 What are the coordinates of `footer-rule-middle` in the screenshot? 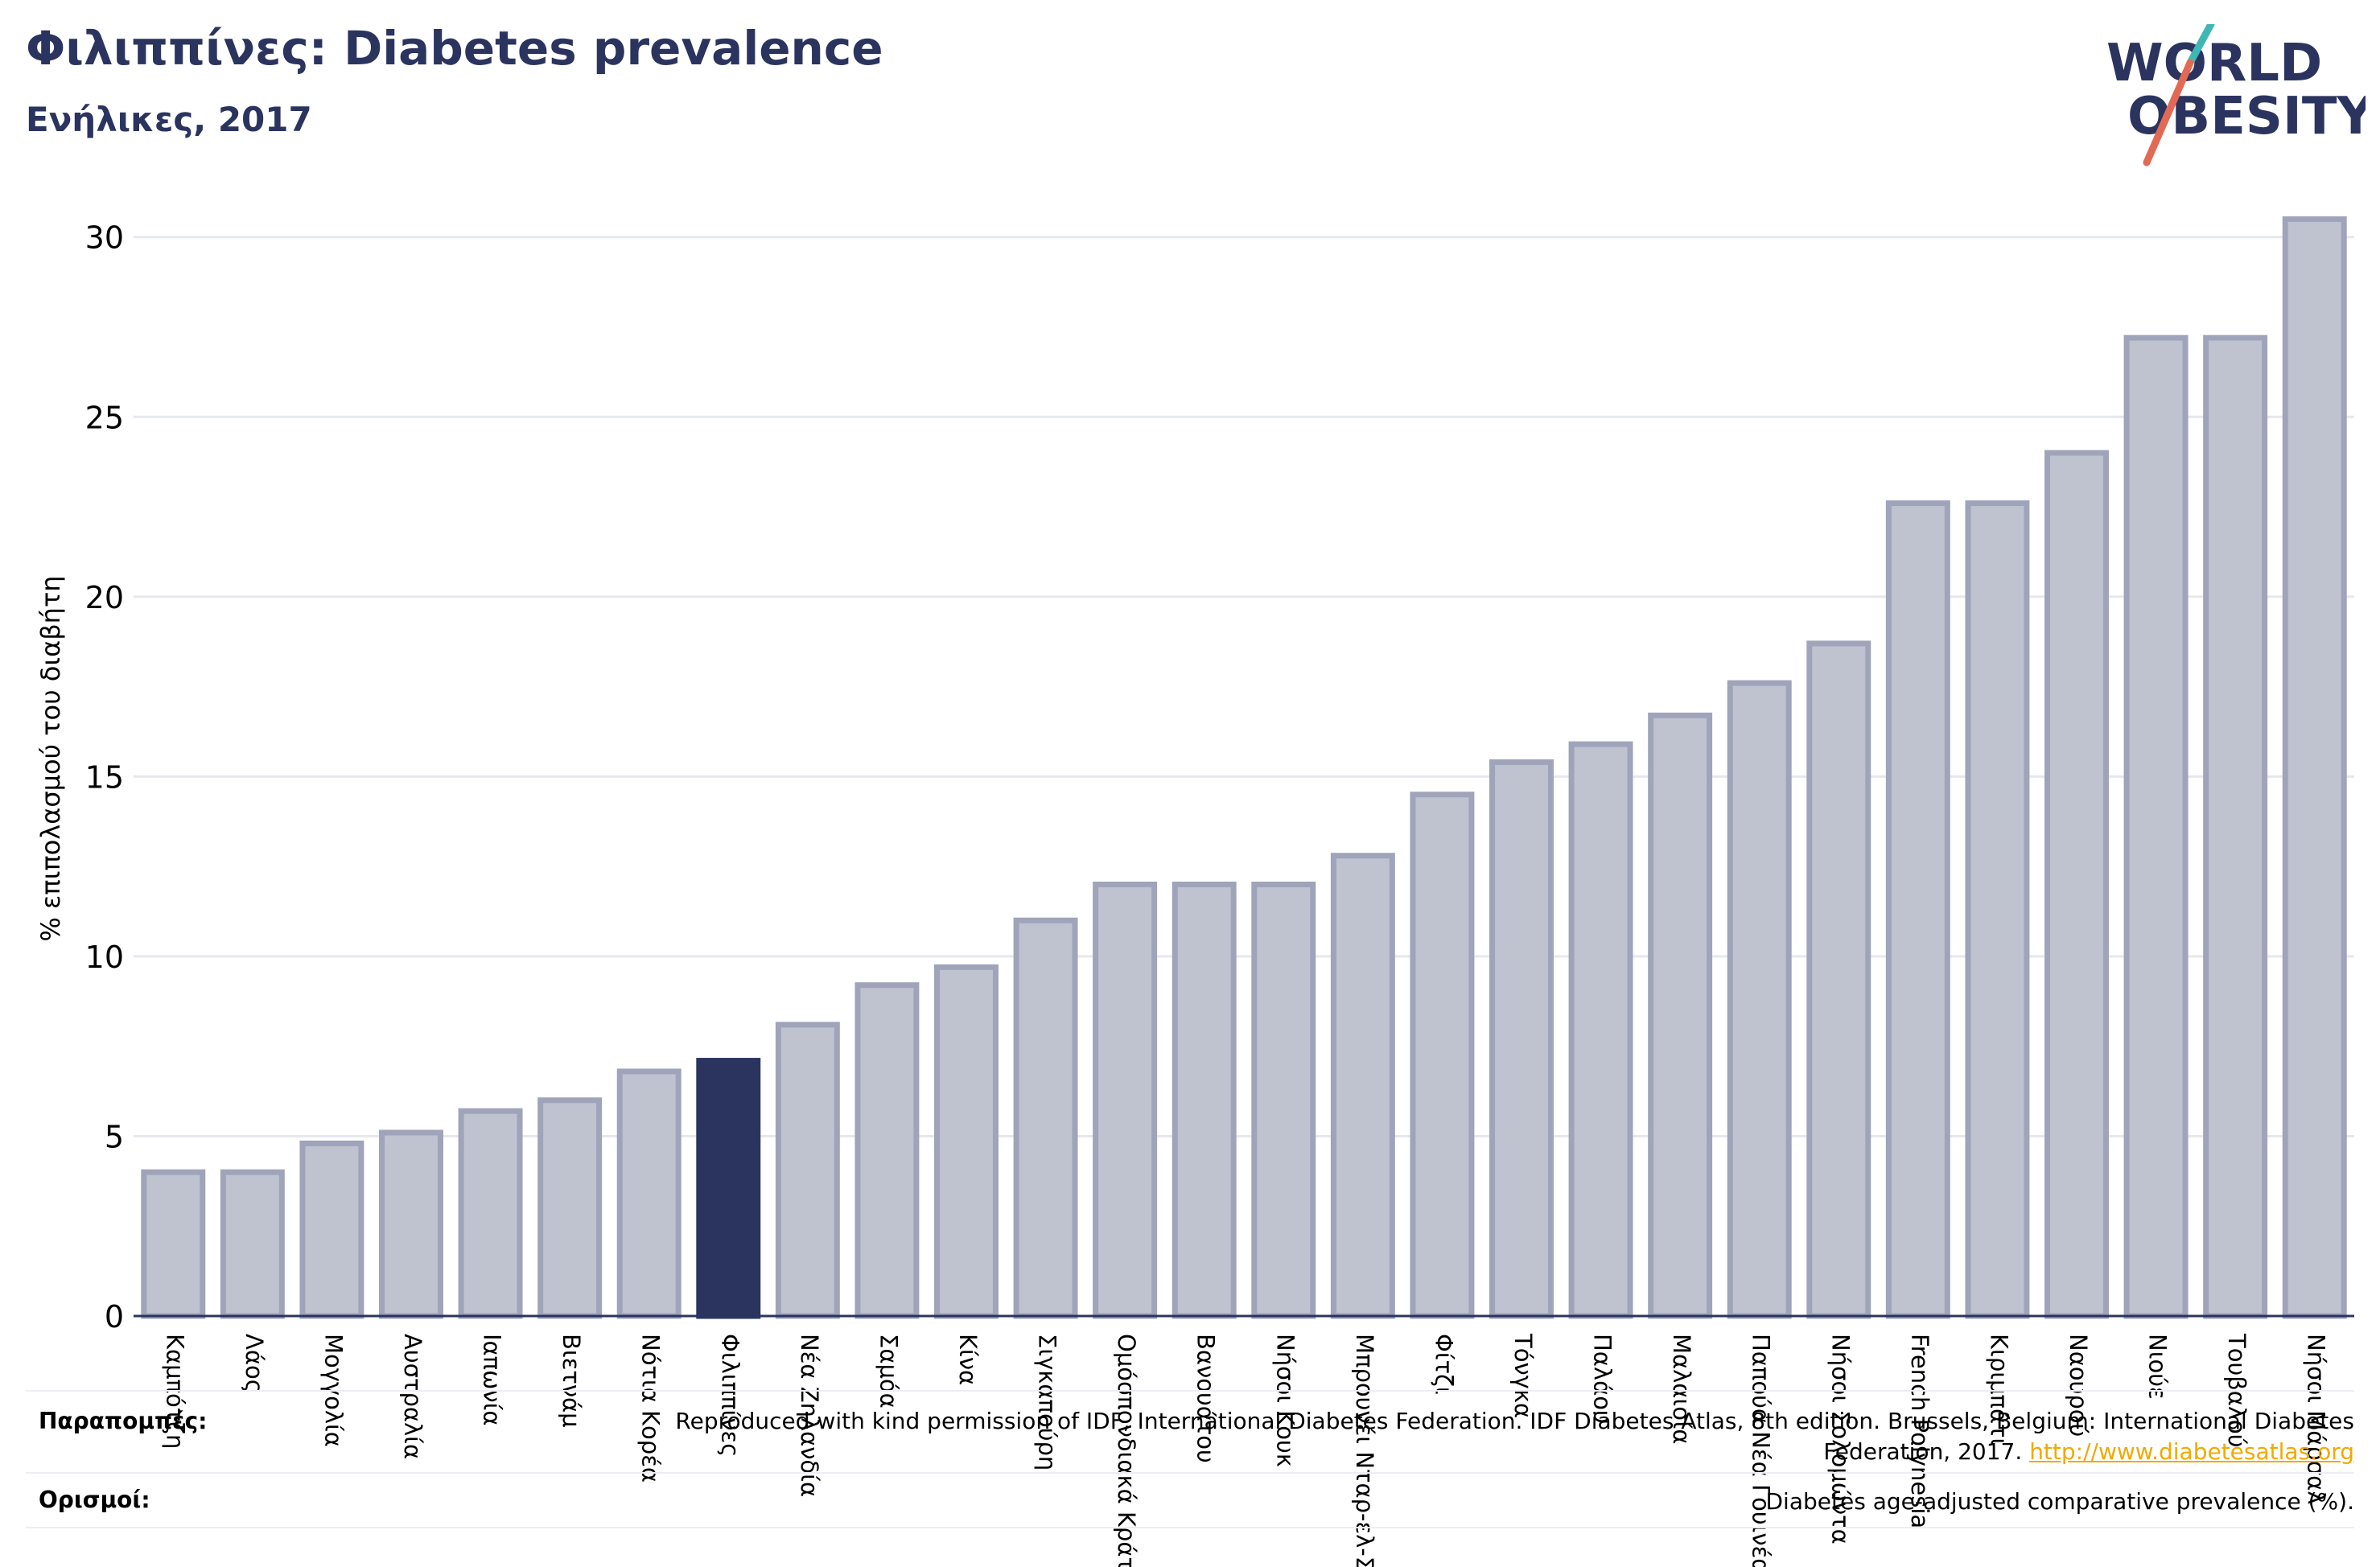 It's located at (1190, 1473).